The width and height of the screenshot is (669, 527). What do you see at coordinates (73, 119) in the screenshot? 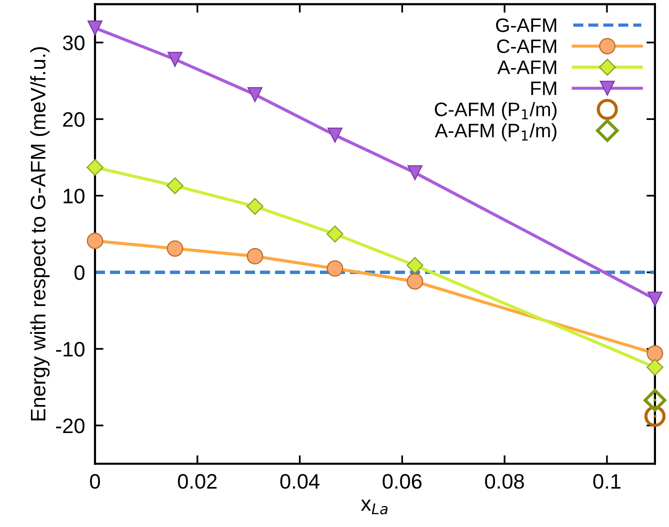
I see `y-tick-label: 20` at bounding box center [73, 119].